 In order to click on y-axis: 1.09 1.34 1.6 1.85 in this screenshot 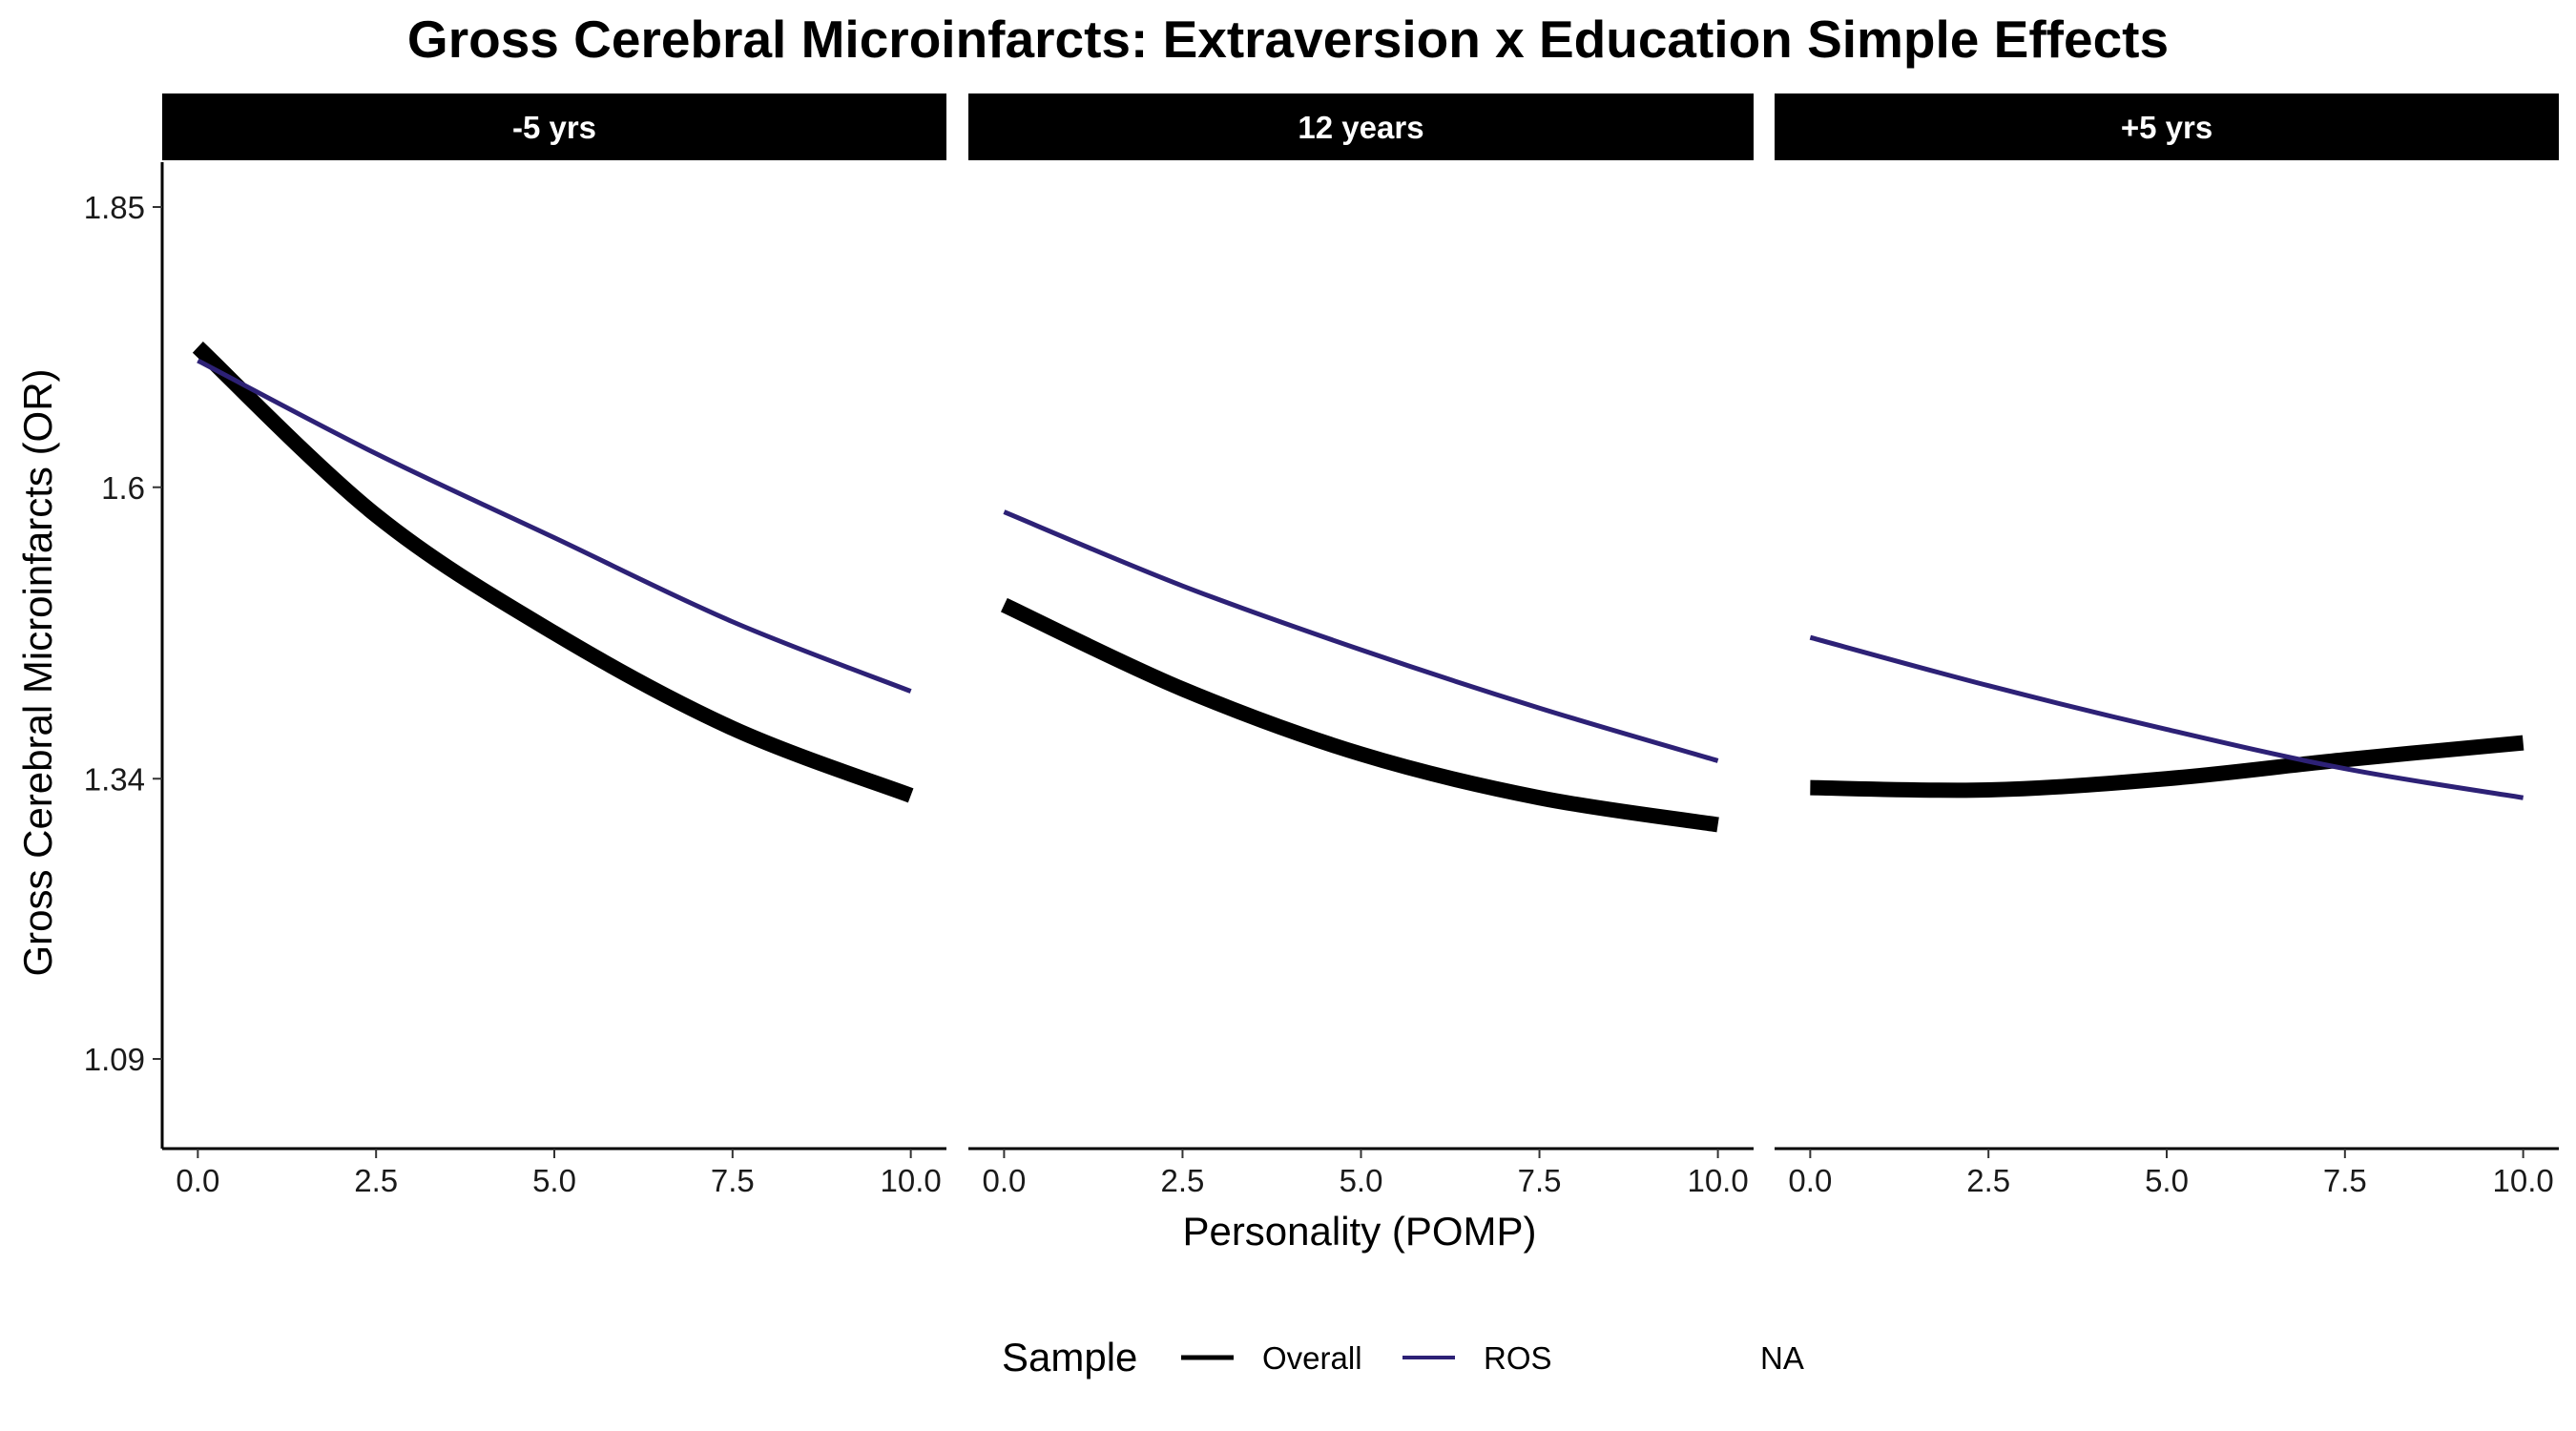, I will do `click(124, 655)`.